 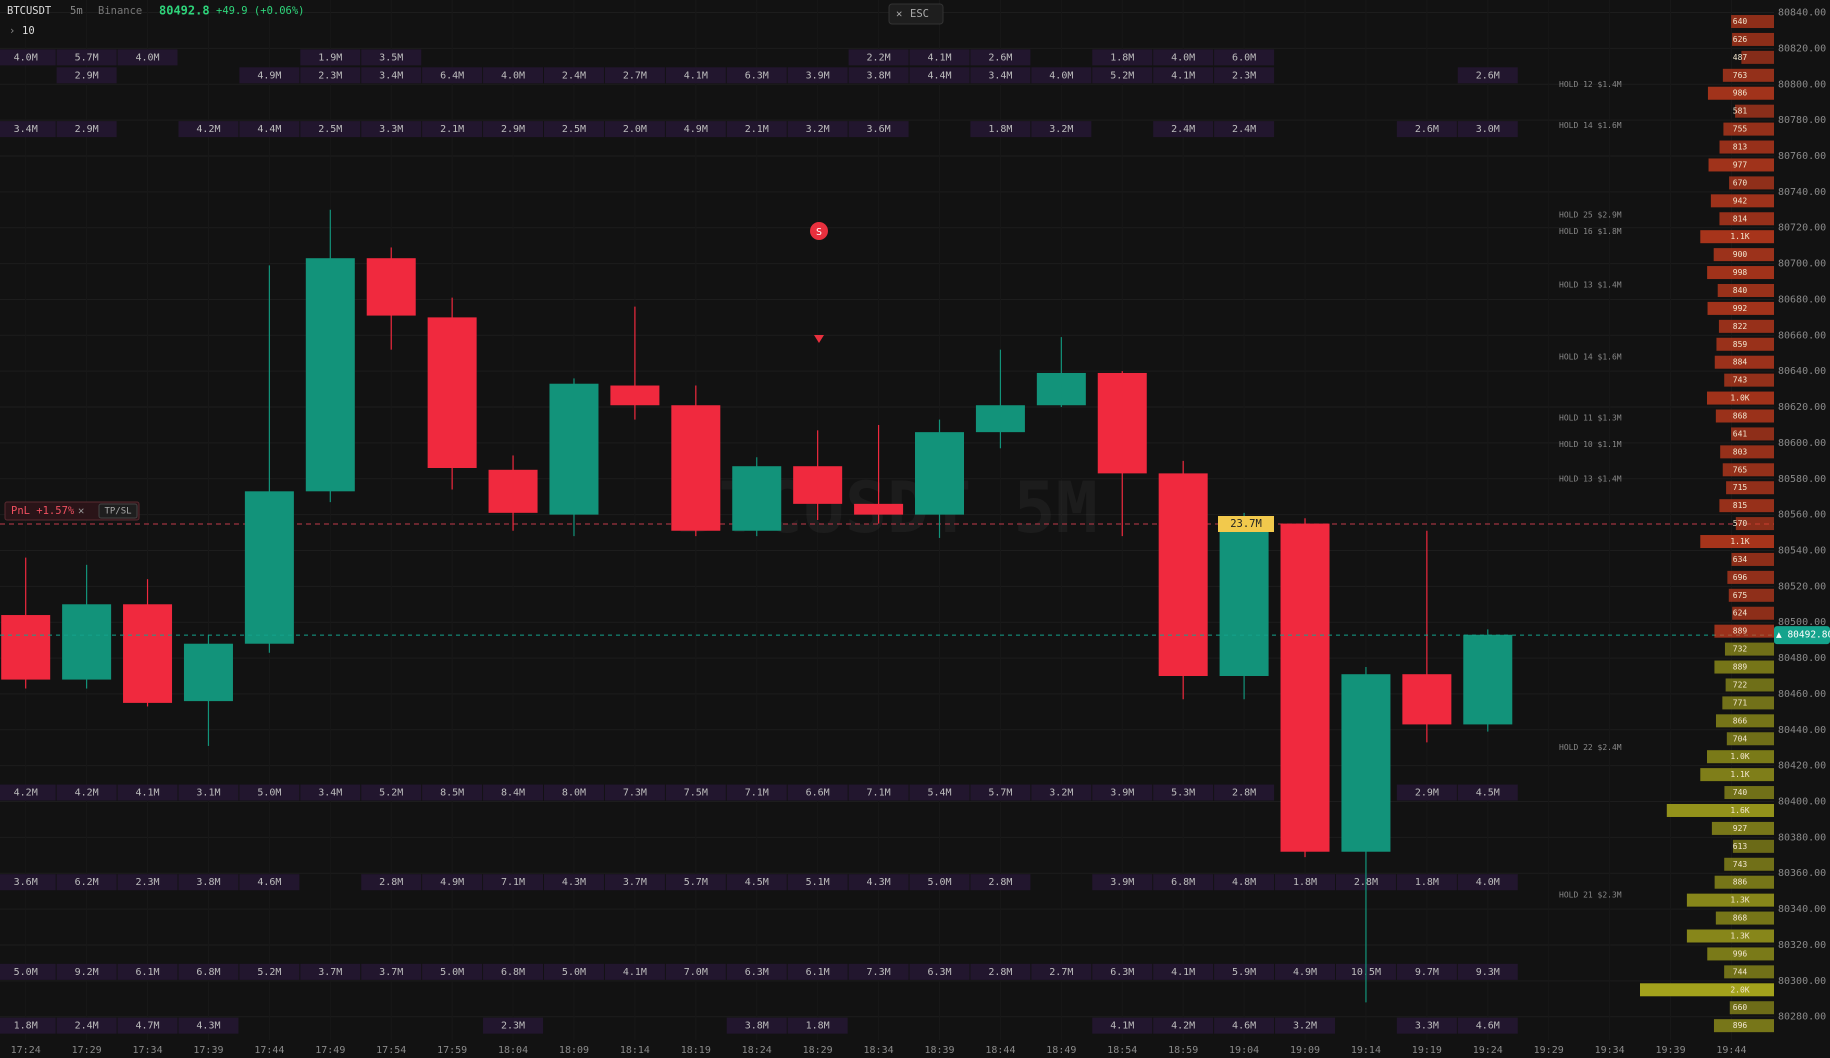 What do you see at coordinates (1305, 972) in the screenshot?
I see `footprint-value: 4.9M` at bounding box center [1305, 972].